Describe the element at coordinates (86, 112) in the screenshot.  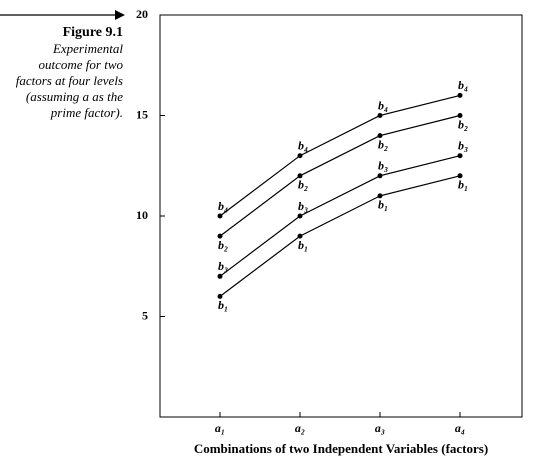
I see `caption-line: prime factor).` at that location.